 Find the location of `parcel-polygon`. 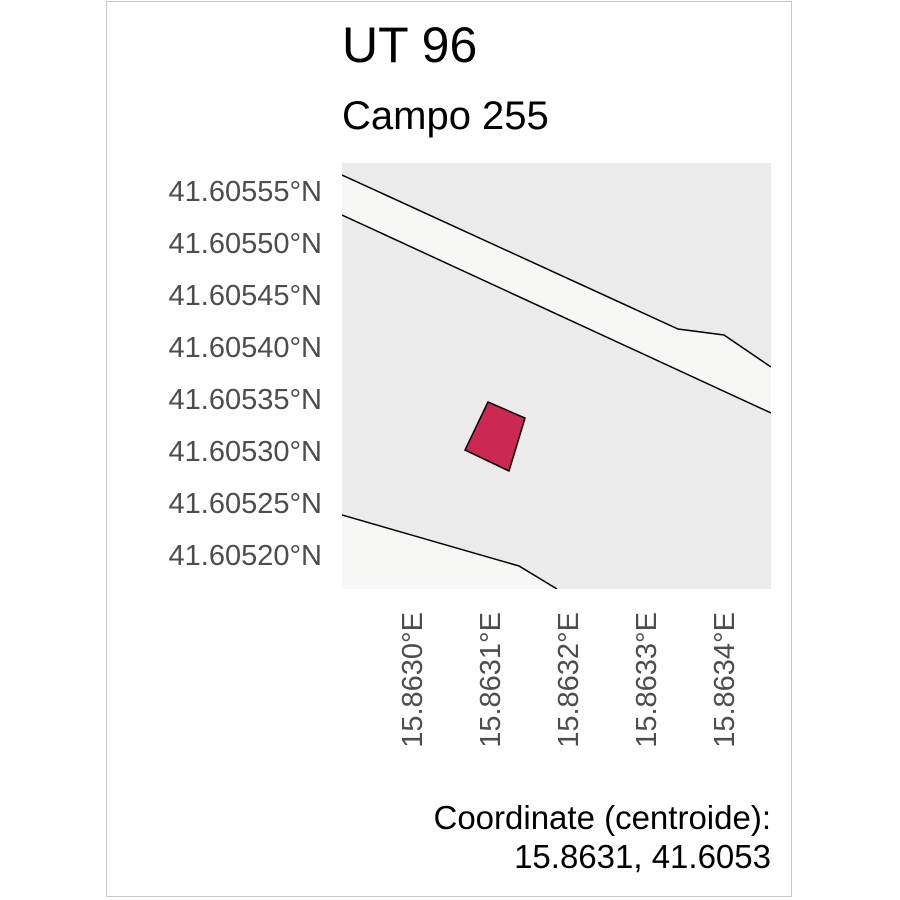

parcel-polygon is located at coordinates (494, 437).